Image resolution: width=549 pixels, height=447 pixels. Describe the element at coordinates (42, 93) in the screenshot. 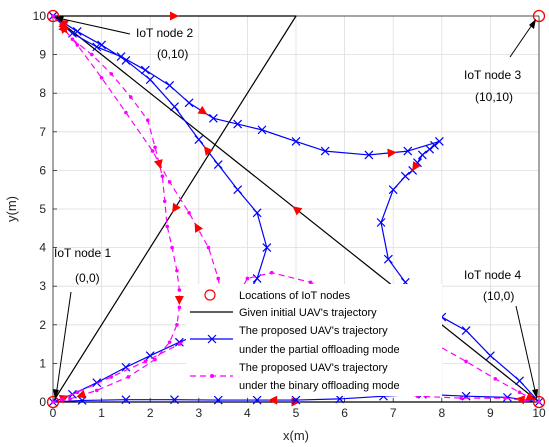

I see `y-tick-label: 8` at that location.